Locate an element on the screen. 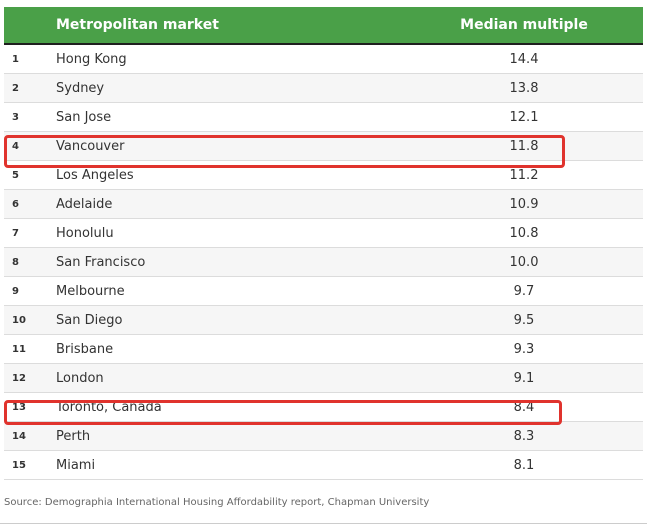  row-rank: 8 is located at coordinates (15, 262).